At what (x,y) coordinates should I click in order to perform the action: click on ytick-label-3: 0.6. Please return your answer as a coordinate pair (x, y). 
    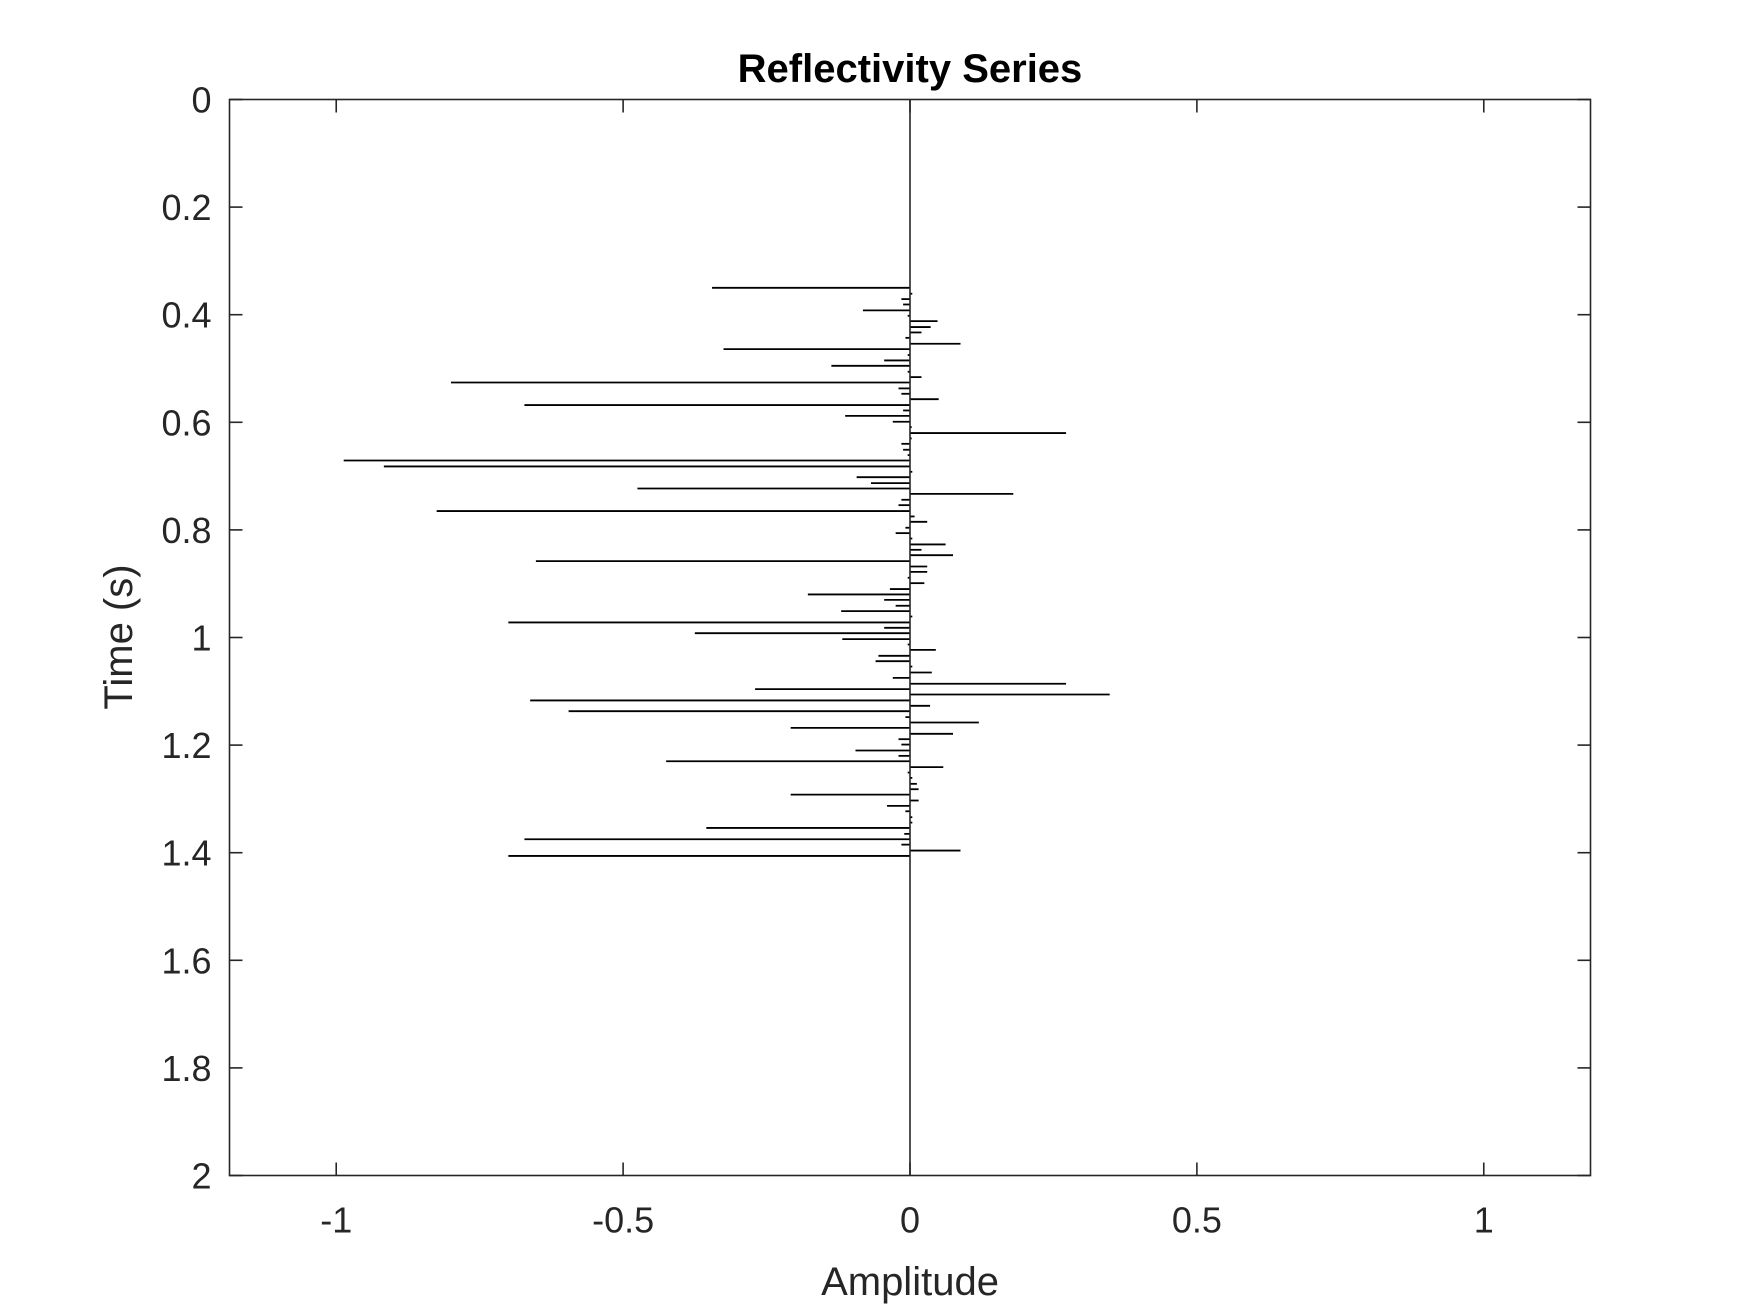
    Looking at the image, I should click on (186, 422).